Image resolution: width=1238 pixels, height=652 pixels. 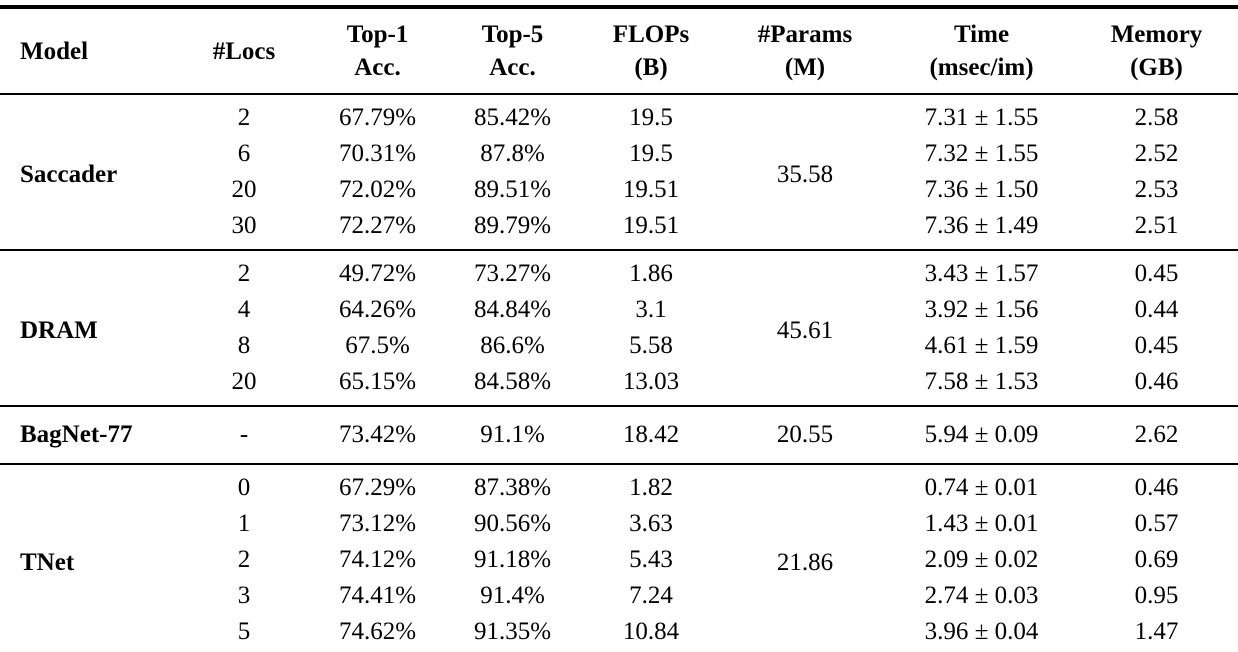 What do you see at coordinates (1156, 559) in the screenshot?
I see `memory-cell: 0.69` at bounding box center [1156, 559].